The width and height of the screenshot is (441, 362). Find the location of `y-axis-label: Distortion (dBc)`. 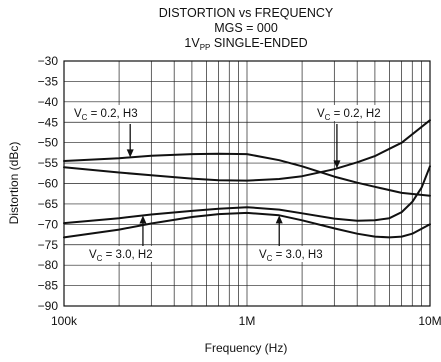

y-axis-label: Distortion (dBc) is located at coordinates (14, 183).